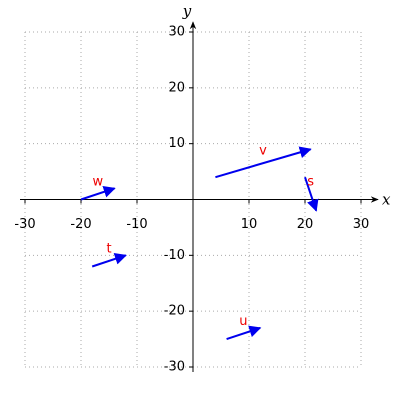 The image size is (400, 404). What do you see at coordinates (108, 248) in the screenshot?
I see `vector-label: t` at bounding box center [108, 248].